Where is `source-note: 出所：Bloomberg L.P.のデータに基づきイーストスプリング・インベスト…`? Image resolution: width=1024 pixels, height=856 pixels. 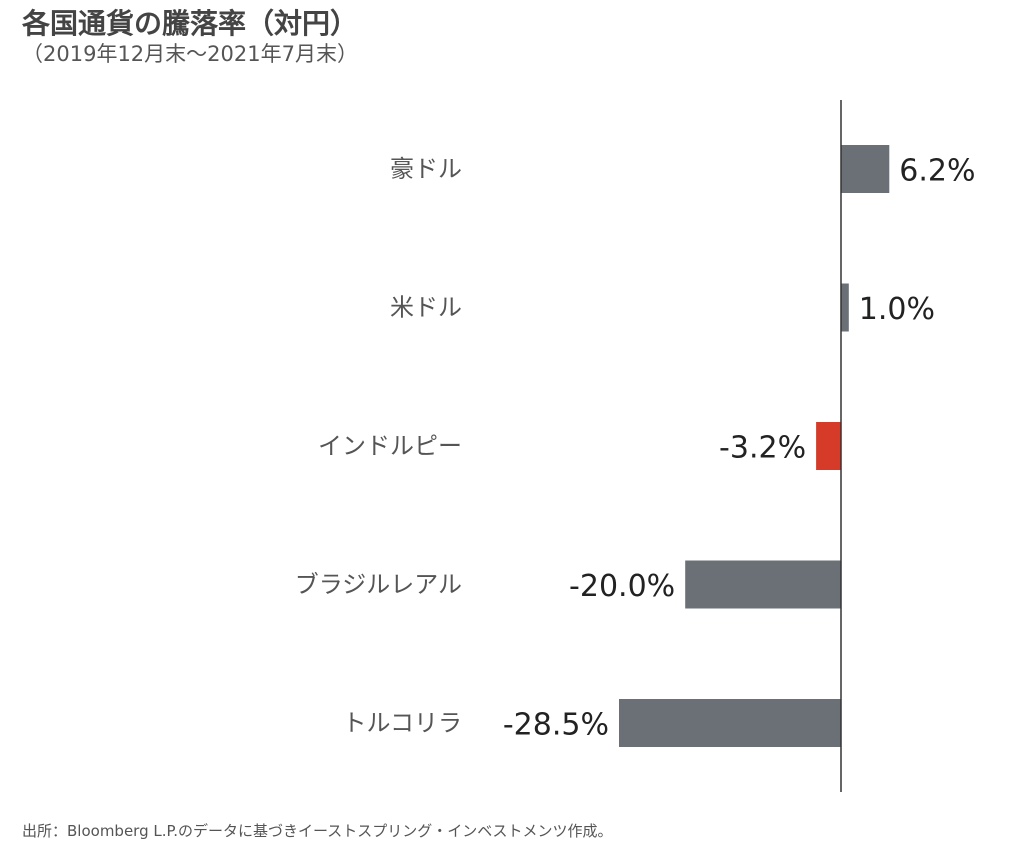
source-note: 出所：Bloomberg L.P.のデータに基づきイーストスプリング・インベスト… is located at coordinates (317, 831).